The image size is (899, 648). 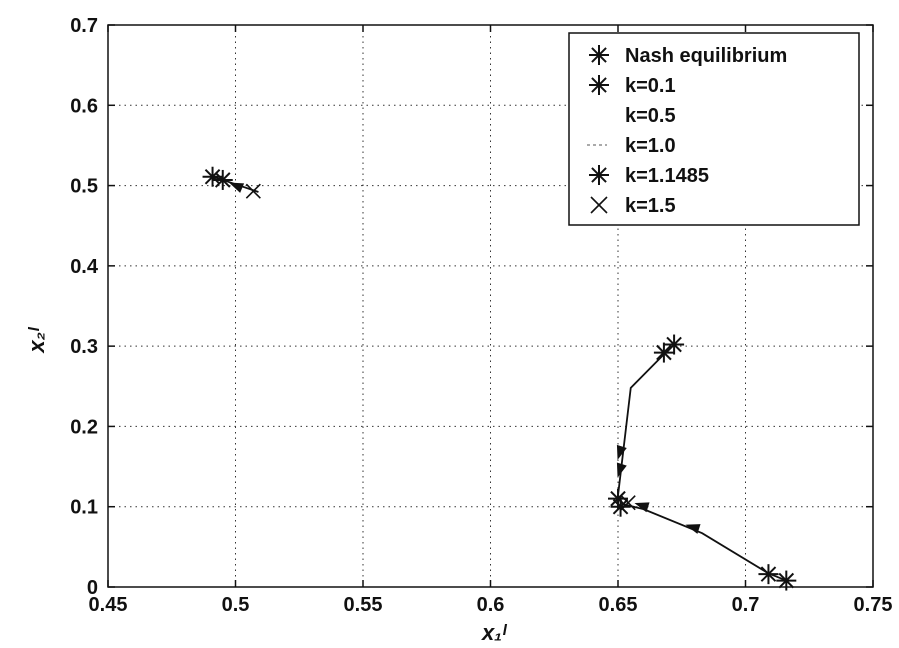 I want to click on legend-item: k=1.0, so click(x=631, y=146).